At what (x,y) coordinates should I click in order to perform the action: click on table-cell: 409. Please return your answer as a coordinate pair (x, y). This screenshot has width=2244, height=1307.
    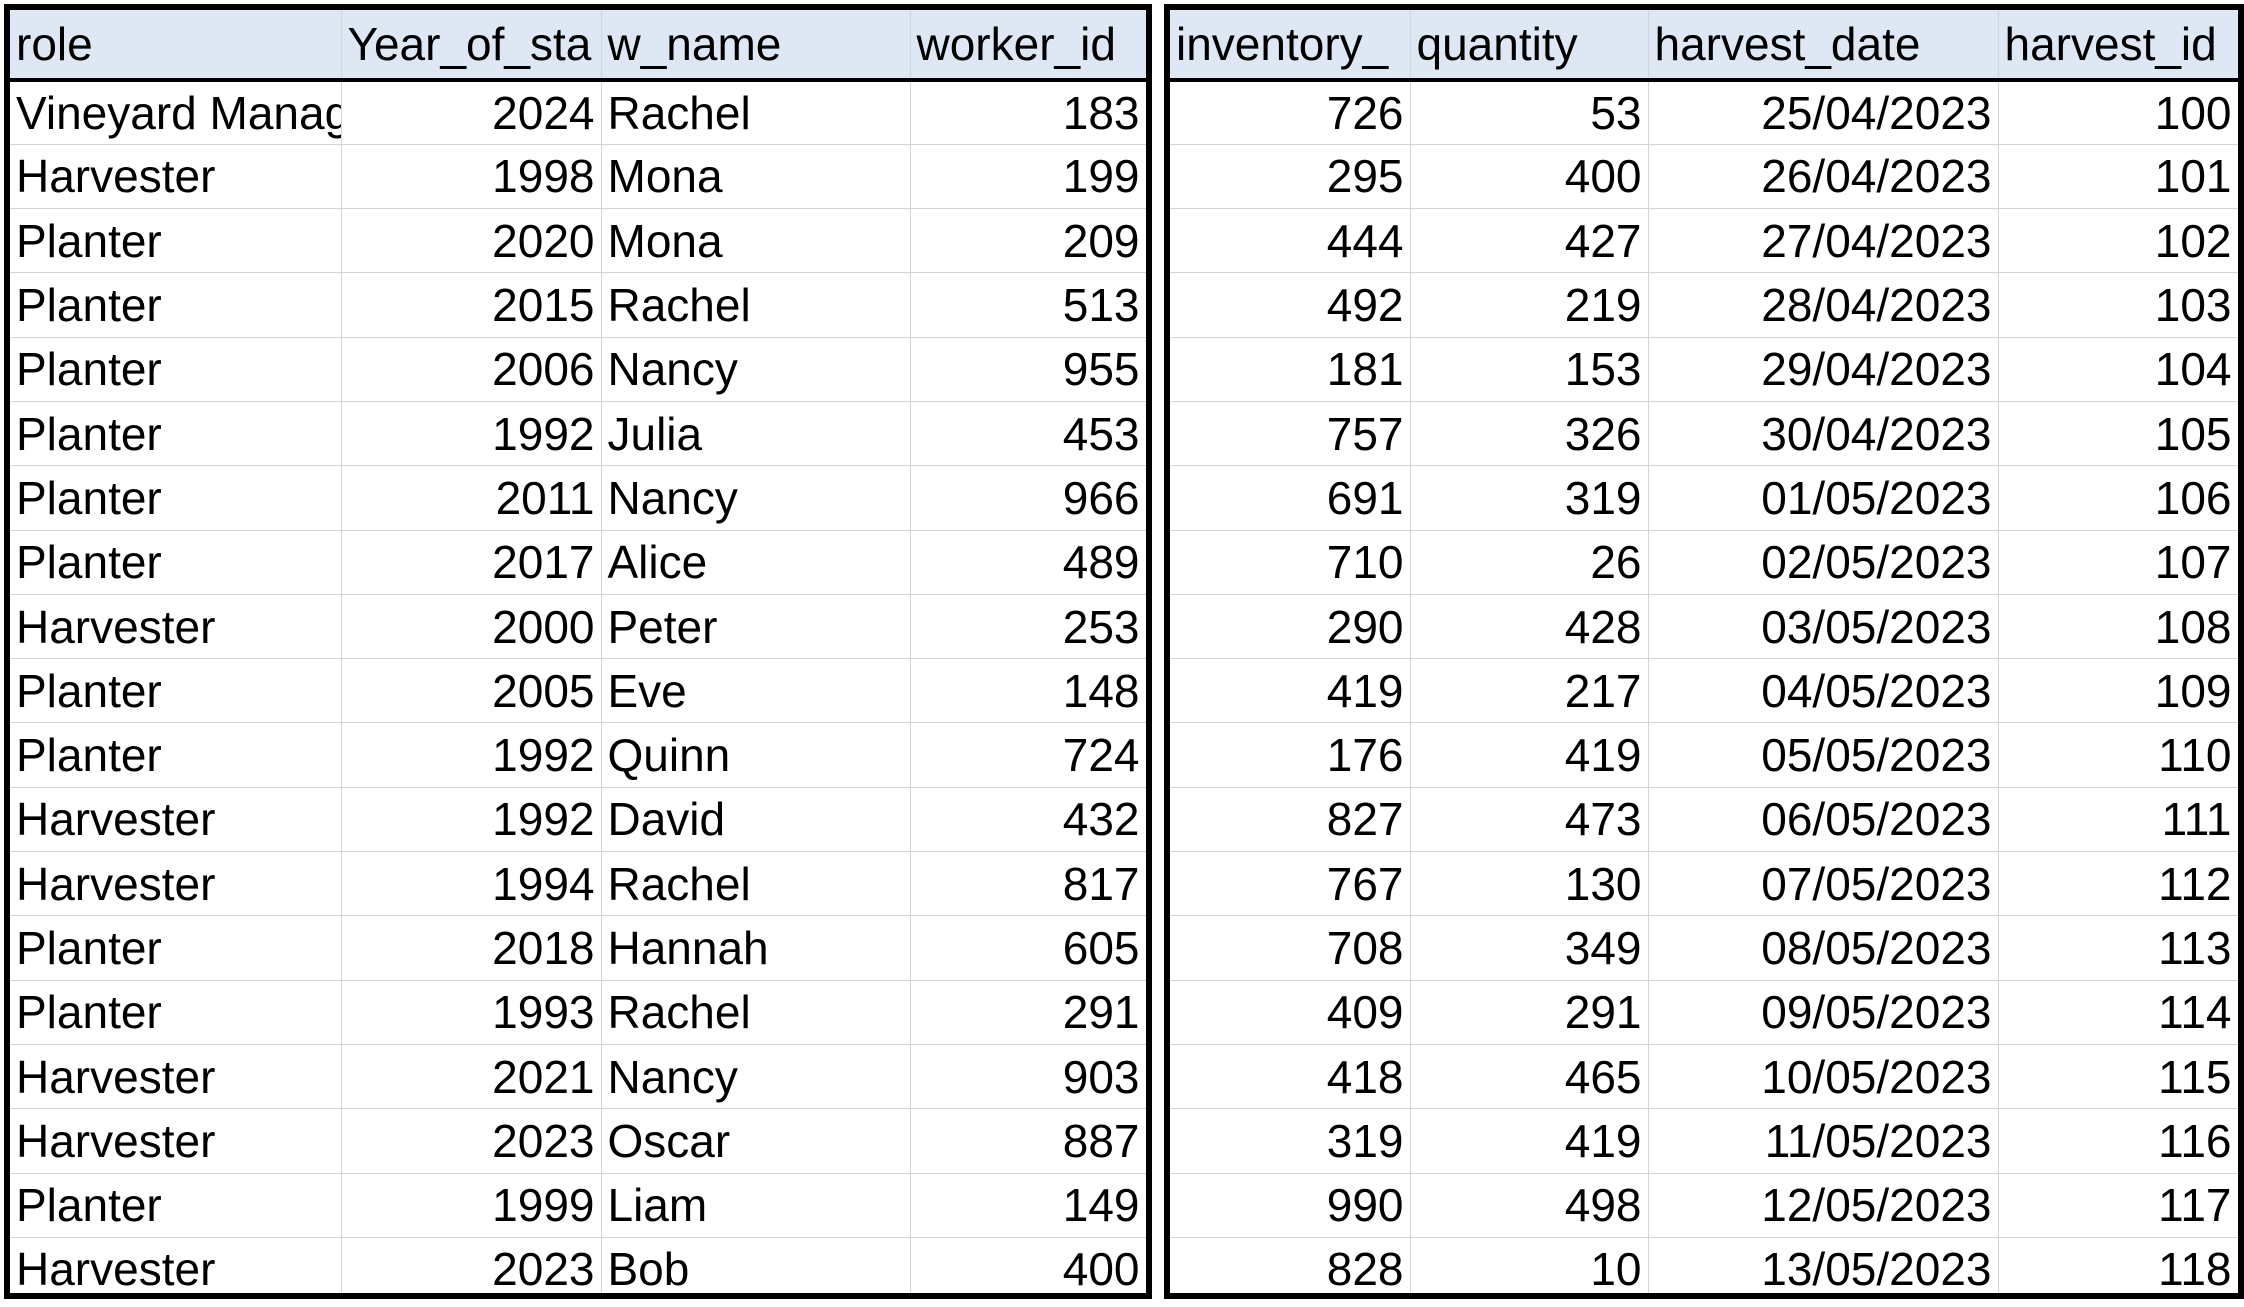
    Looking at the image, I should click on (1290, 1012).